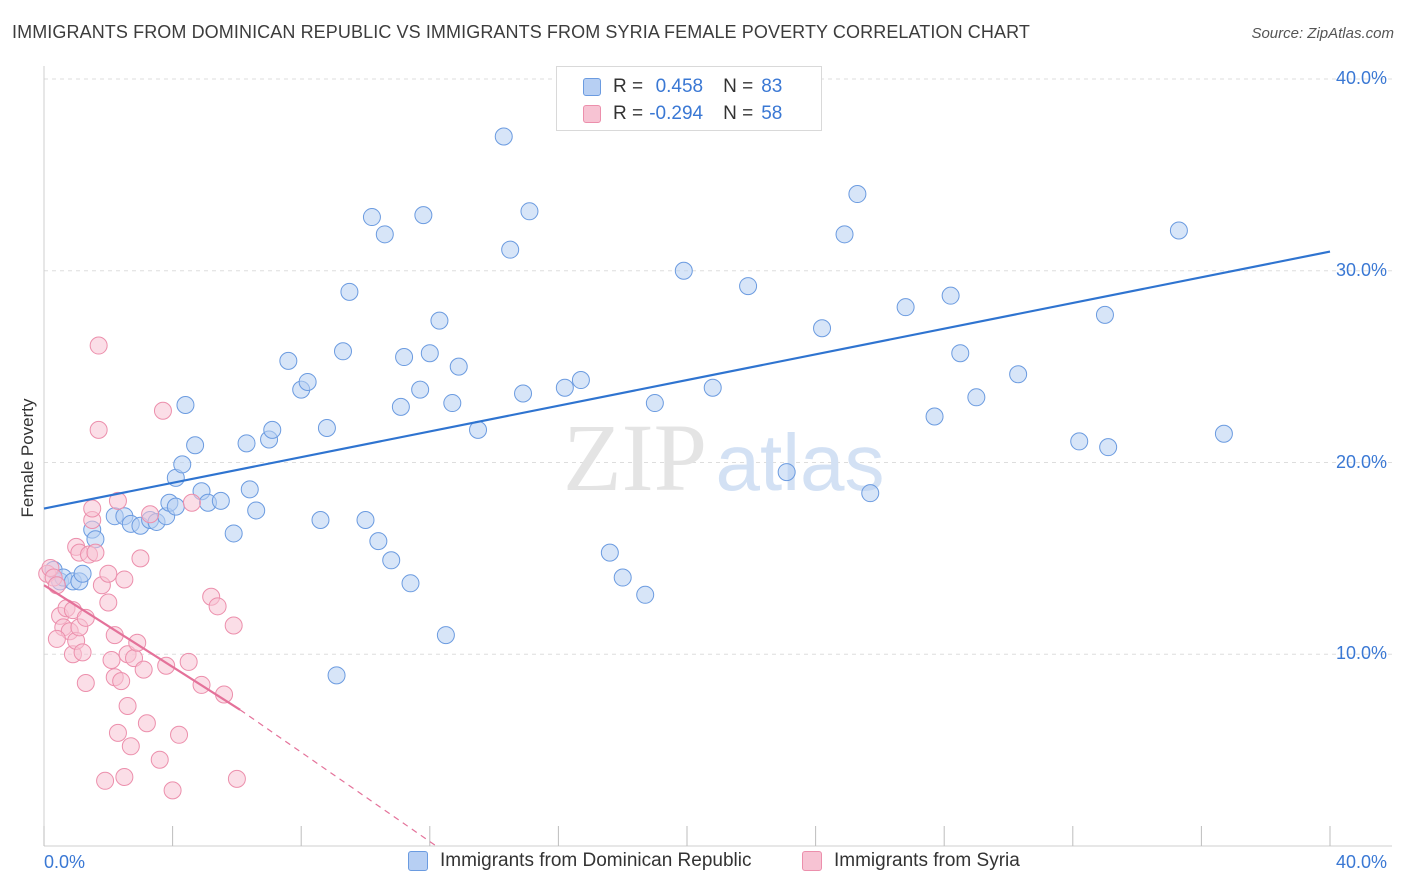 The height and width of the screenshot is (892, 1406). I want to click on y-tick-label: 20.0%, so click(1362, 461).